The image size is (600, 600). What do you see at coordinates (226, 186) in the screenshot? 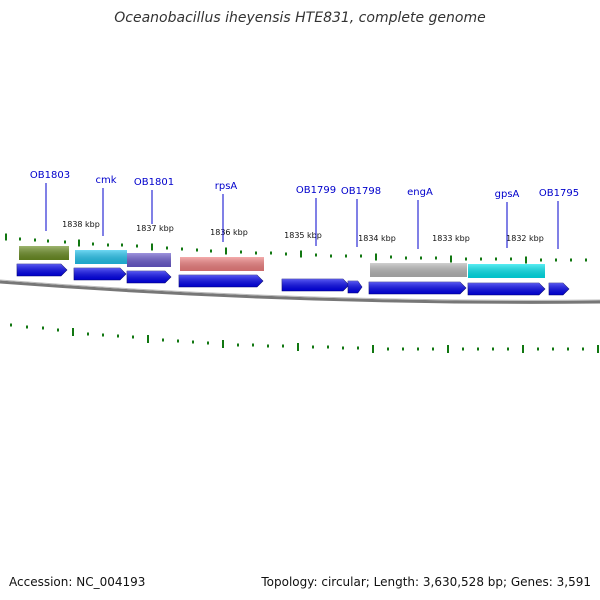
I see `gene-label-rpsA: rpsA` at bounding box center [226, 186].